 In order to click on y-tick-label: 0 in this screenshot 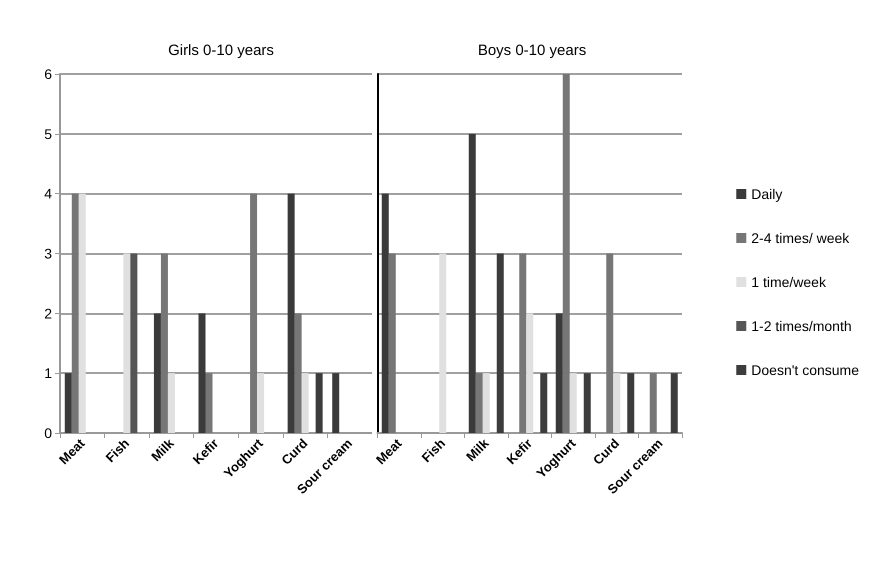, I will do `click(48, 433)`.